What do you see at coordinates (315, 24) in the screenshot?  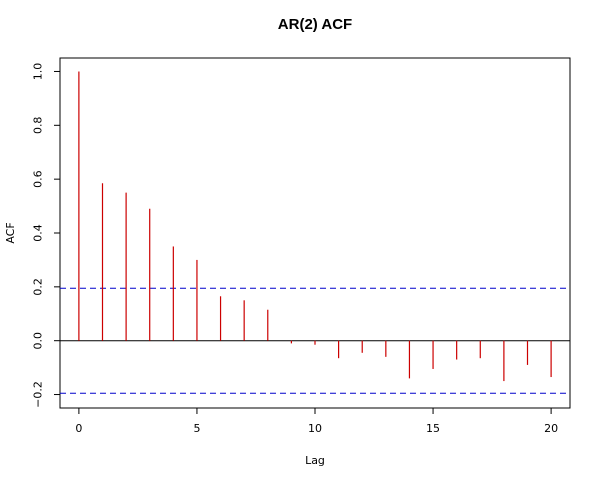 I see `chart-title: AR(2) ACF` at bounding box center [315, 24].